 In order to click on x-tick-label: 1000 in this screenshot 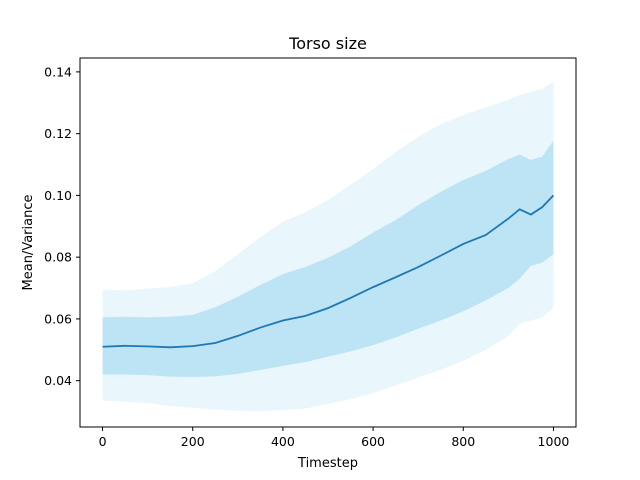, I will do `click(554, 441)`.